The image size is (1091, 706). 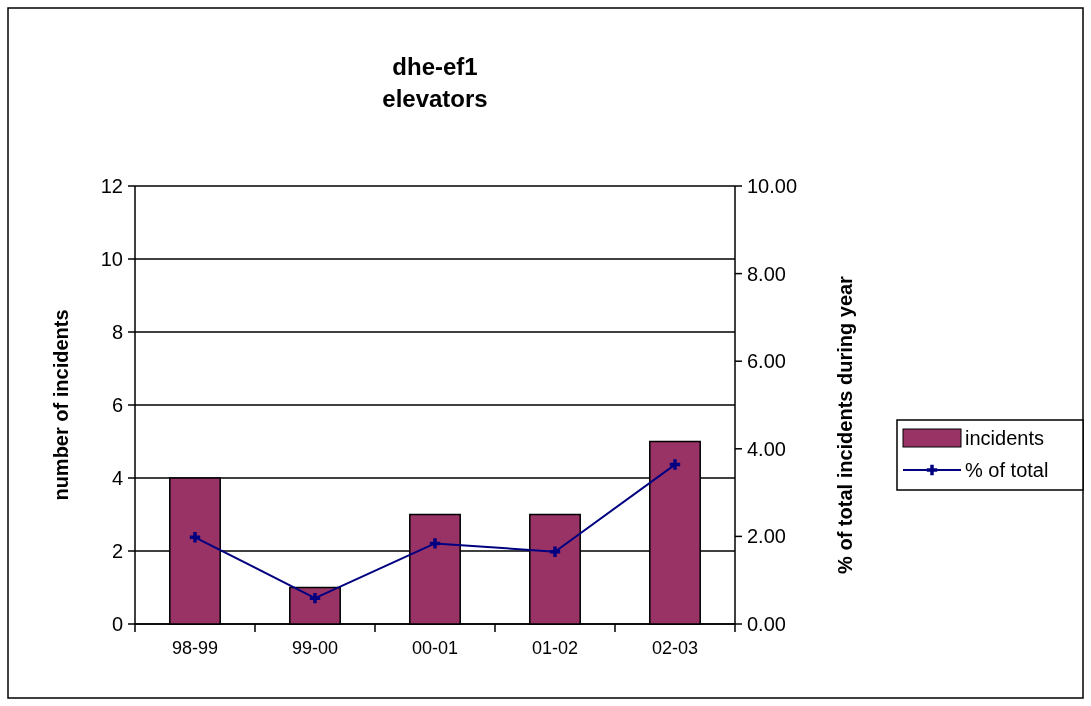 I want to click on y-tick-label: 8, so click(x=117, y=332).